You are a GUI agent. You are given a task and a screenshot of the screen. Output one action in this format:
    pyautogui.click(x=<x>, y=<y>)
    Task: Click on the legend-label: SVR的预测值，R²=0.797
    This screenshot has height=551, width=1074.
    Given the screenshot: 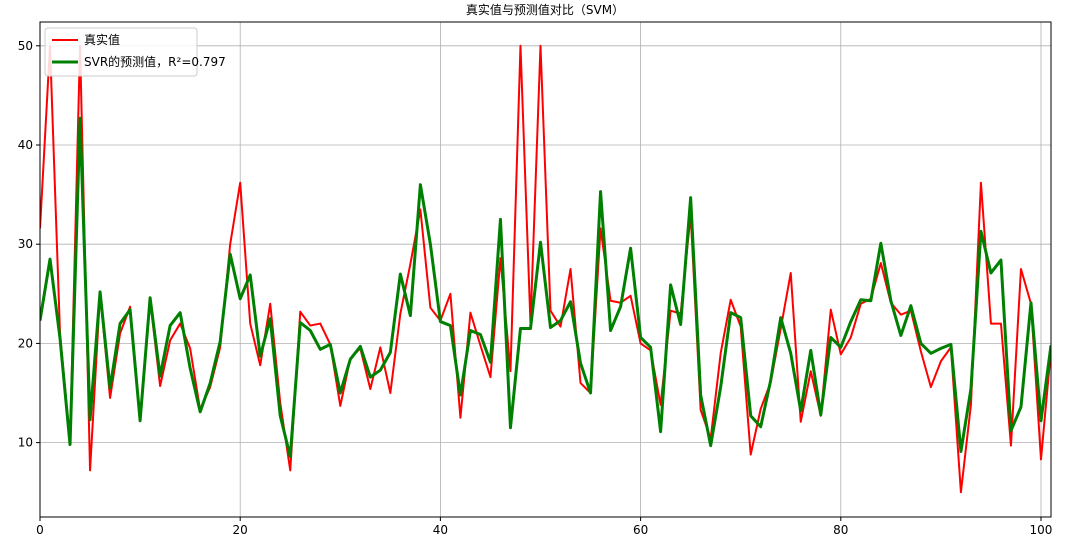 What is the action you would take?
    pyautogui.click(x=155, y=61)
    